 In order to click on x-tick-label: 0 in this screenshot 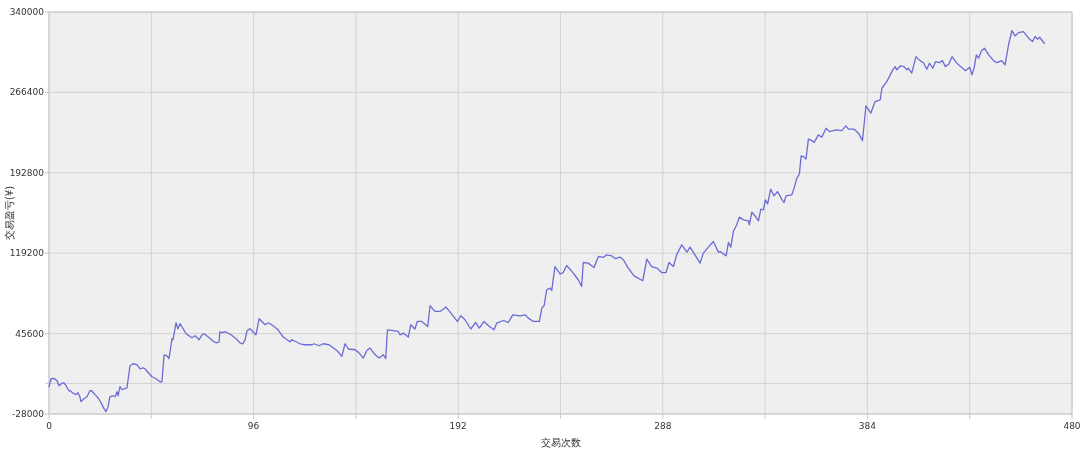, I will do `click(49, 426)`.